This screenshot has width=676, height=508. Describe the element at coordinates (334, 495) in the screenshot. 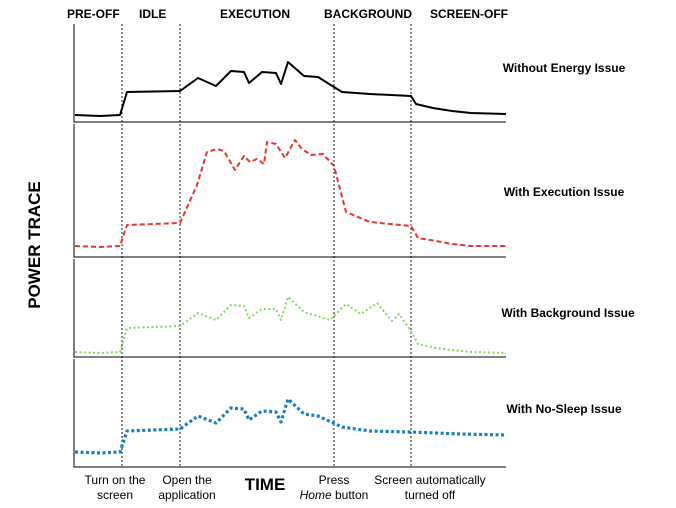

I see `event-label-home-press-line2: Home button` at that location.